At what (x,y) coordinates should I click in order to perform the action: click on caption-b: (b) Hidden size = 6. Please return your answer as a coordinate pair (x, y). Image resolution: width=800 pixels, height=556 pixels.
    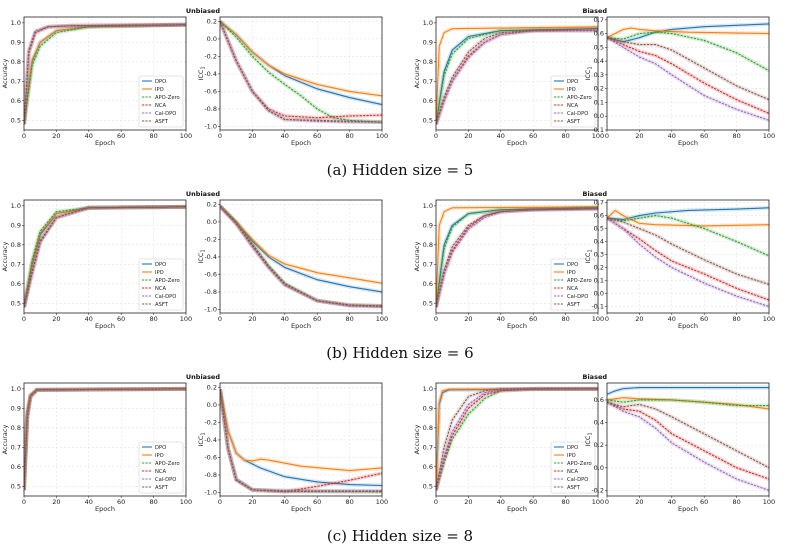
    Looking at the image, I should click on (400, 353).